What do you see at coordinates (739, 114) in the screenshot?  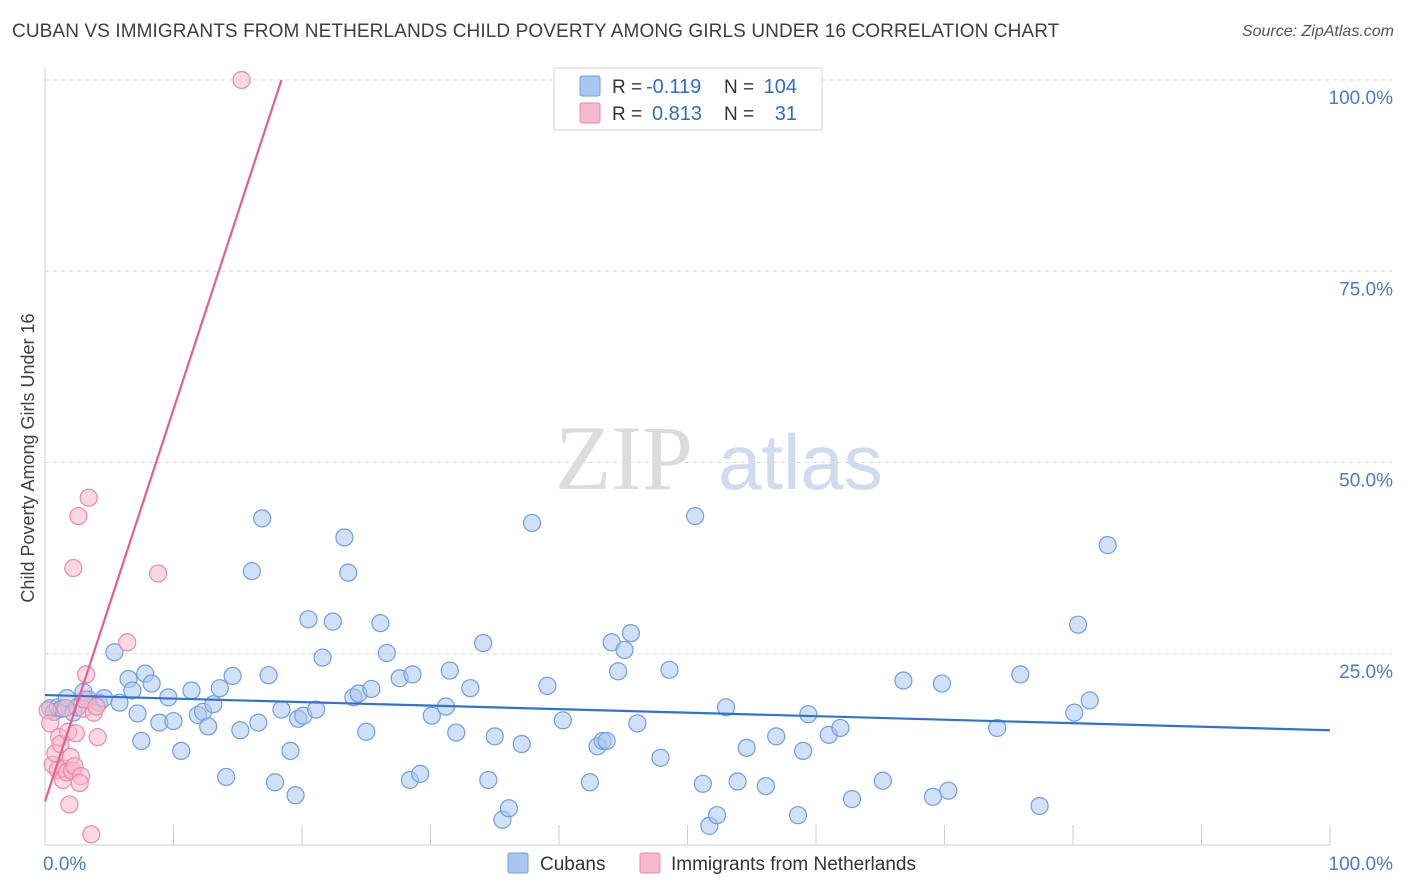 I see `legend-n-label-netherlands: N =` at bounding box center [739, 114].